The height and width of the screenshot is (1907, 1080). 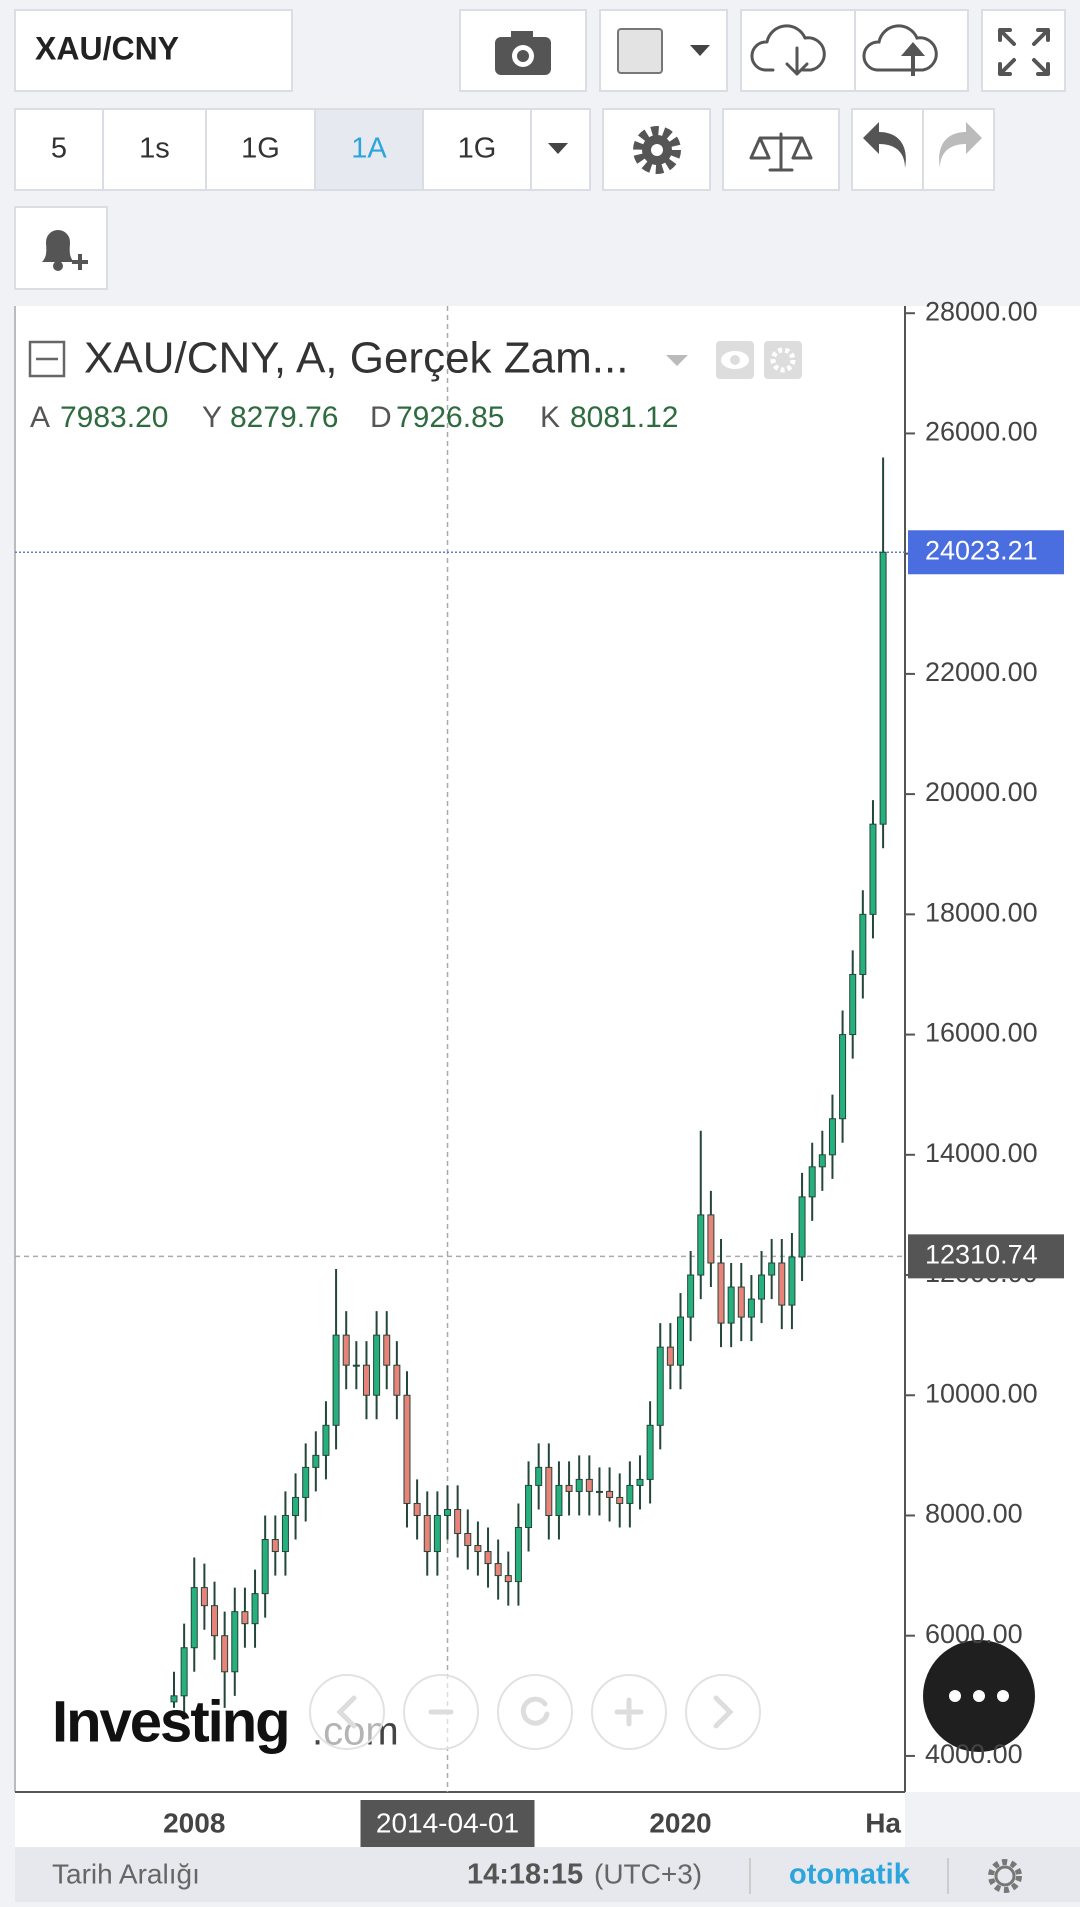 I want to click on interval-label: 1s, so click(x=154, y=149).